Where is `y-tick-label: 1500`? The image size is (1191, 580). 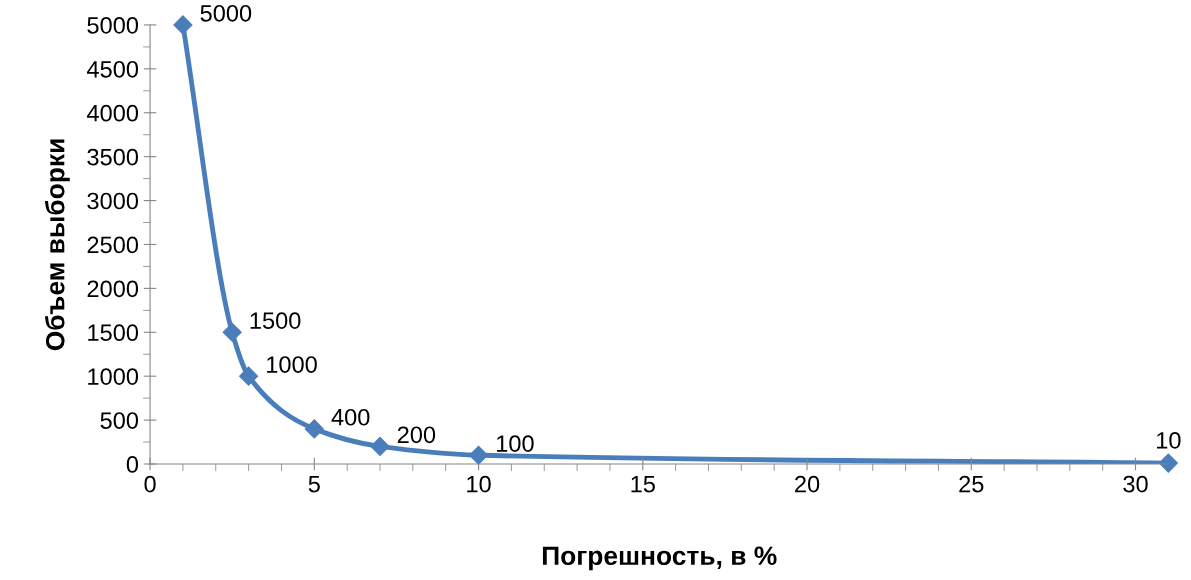
y-tick-label: 1500 is located at coordinates (113, 333).